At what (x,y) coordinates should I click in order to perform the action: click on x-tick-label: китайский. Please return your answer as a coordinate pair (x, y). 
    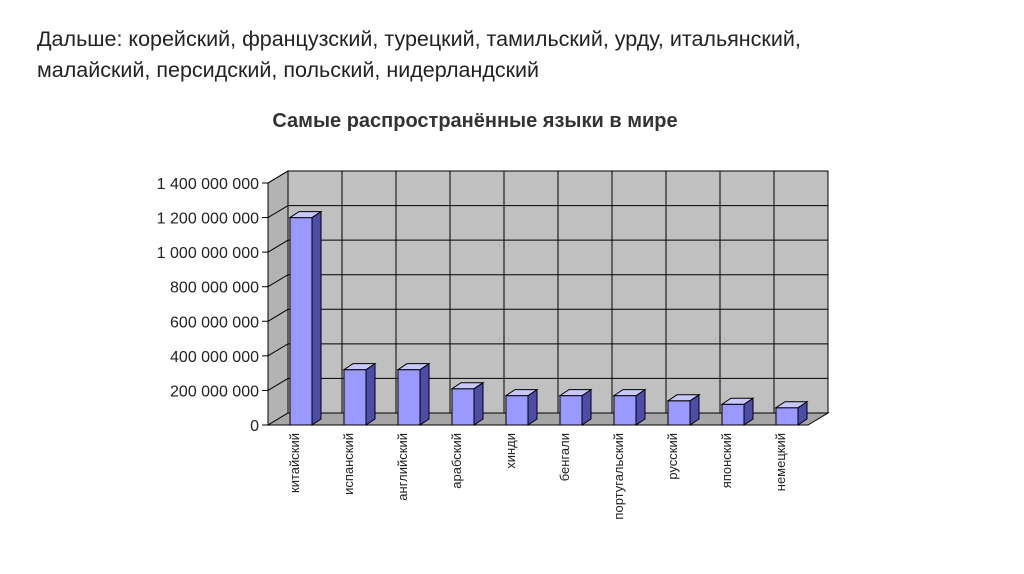
    Looking at the image, I should click on (294, 463).